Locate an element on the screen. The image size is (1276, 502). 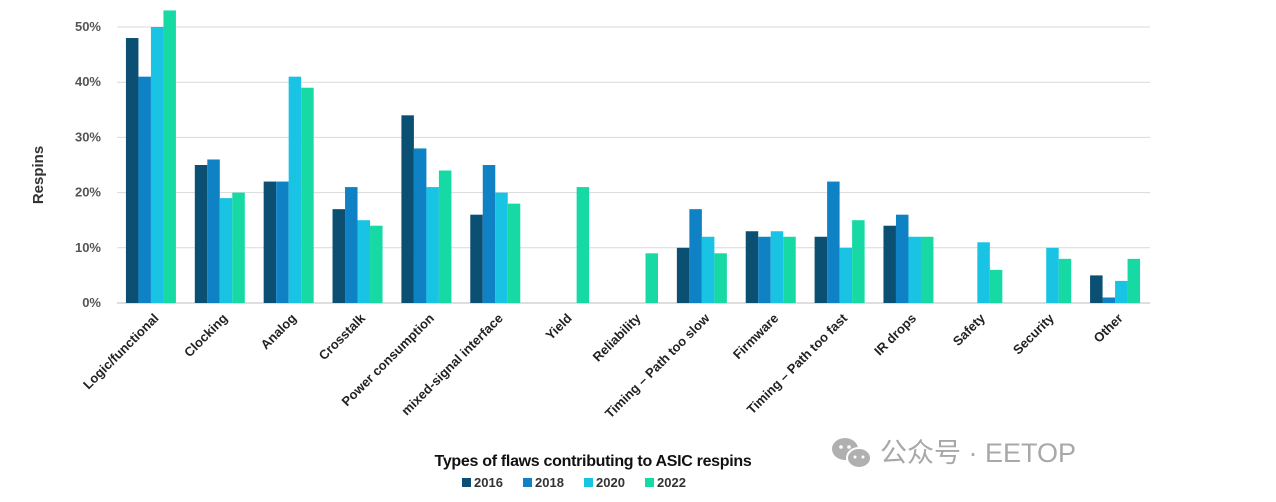
x-tick-label: Safety is located at coordinates (969, 329).